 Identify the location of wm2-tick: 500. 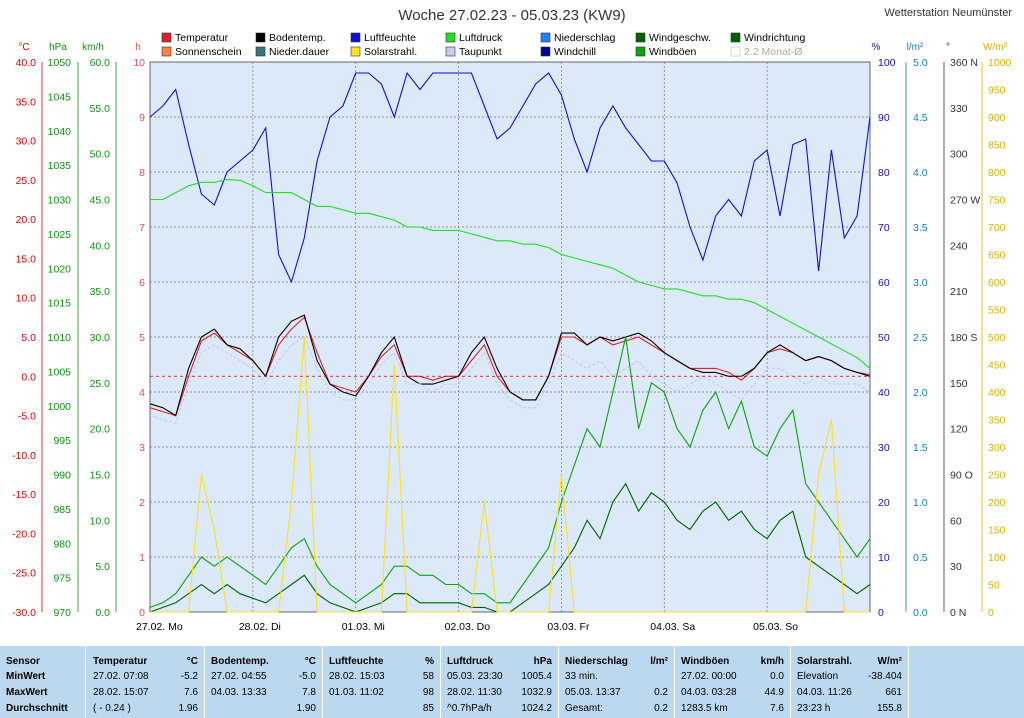
(997, 338).